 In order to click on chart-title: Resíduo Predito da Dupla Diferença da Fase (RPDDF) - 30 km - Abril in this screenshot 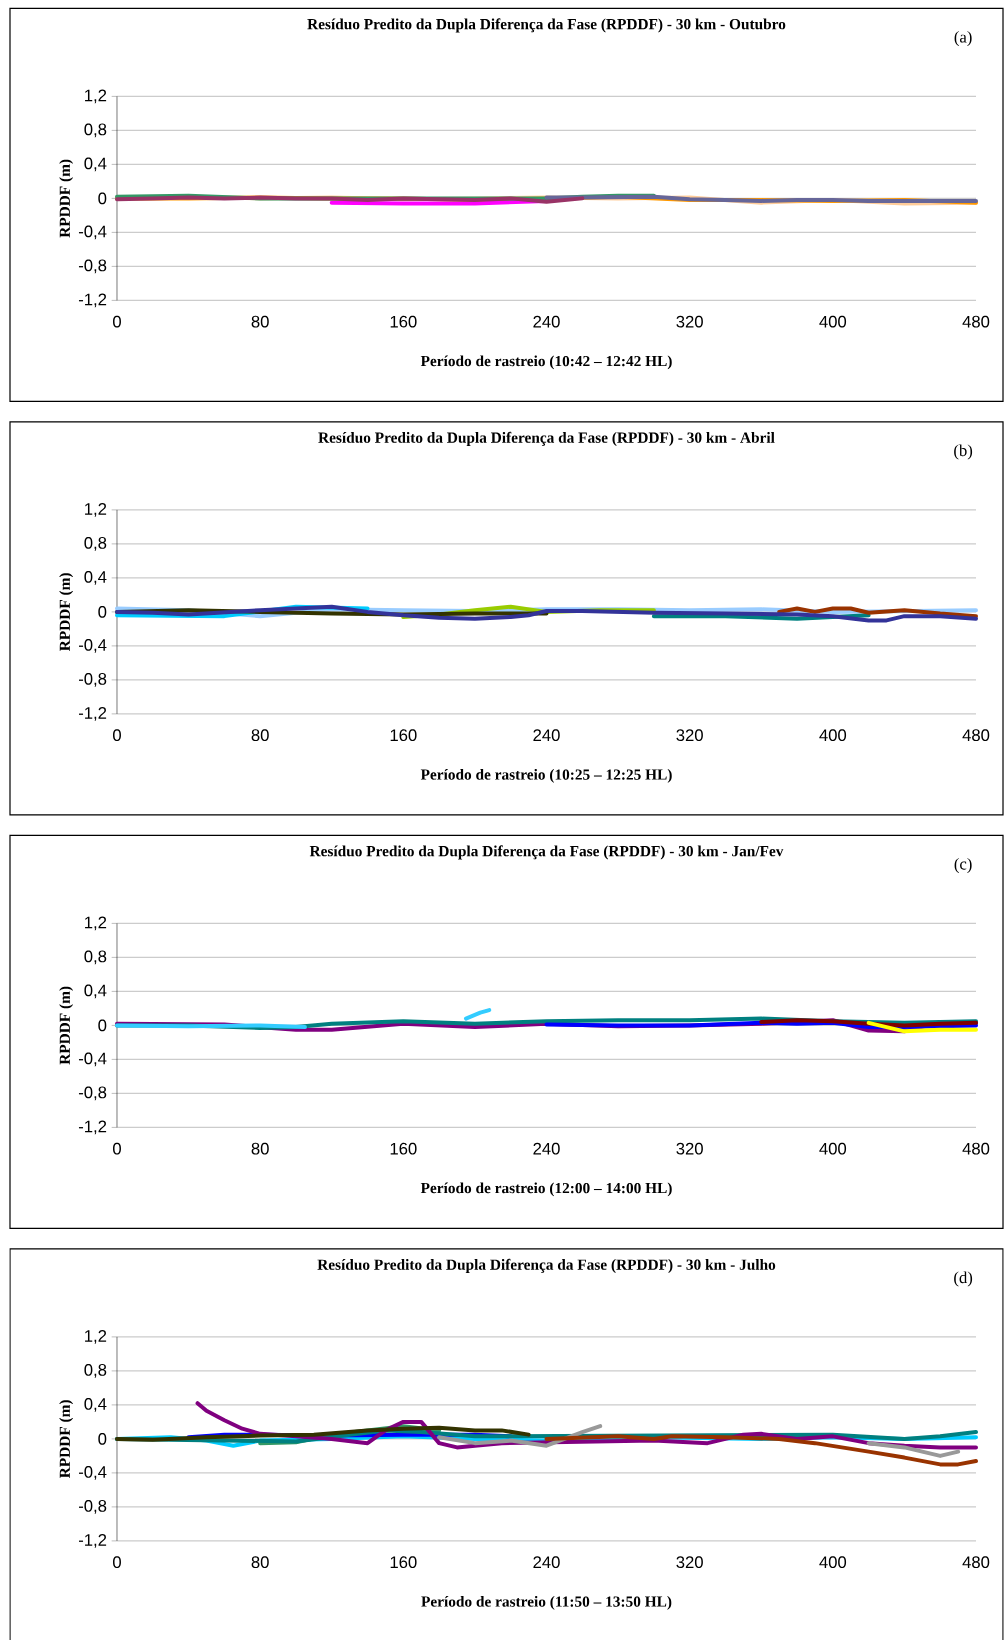, I will do `click(546, 438)`.